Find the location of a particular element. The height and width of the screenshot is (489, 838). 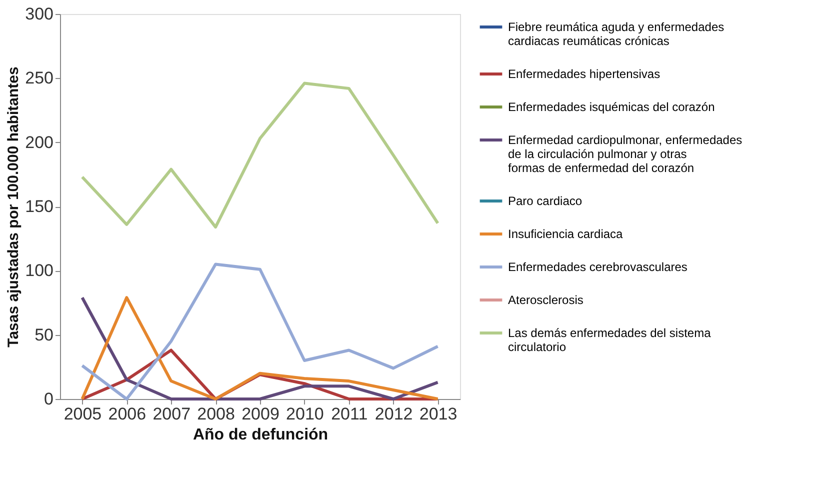

x-tick-label: 2010 is located at coordinates (305, 414).